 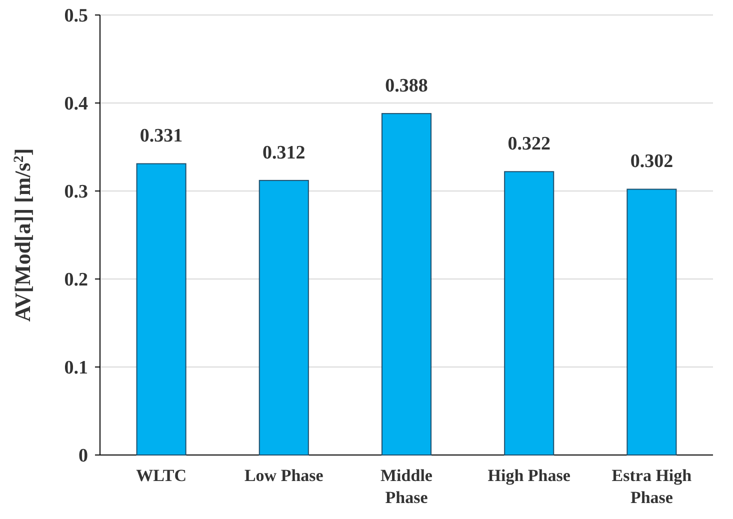 What do you see at coordinates (76, 16) in the screenshot?
I see `y-tick-label: 0.5` at bounding box center [76, 16].